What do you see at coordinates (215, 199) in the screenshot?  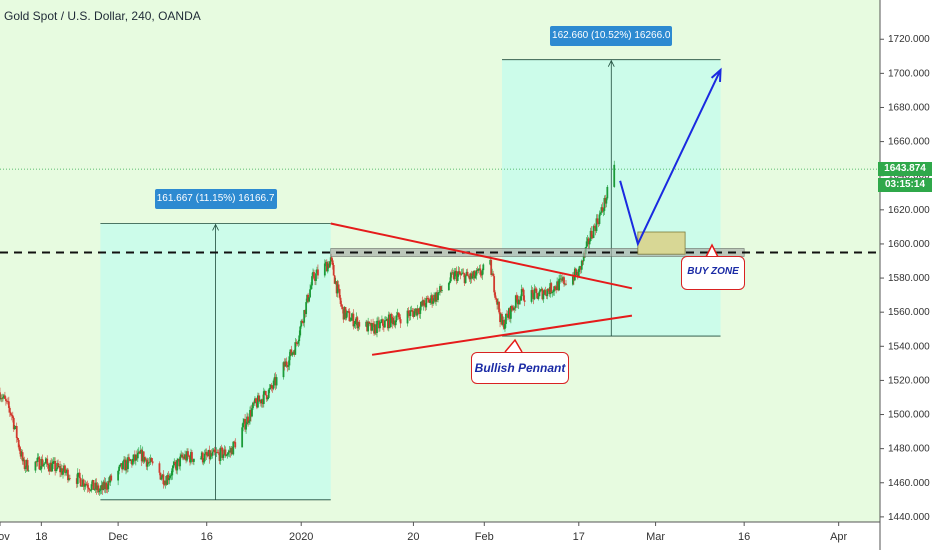 I see `measure-callout-1: 161.667 (11.15%) 16166.7` at bounding box center [215, 199].